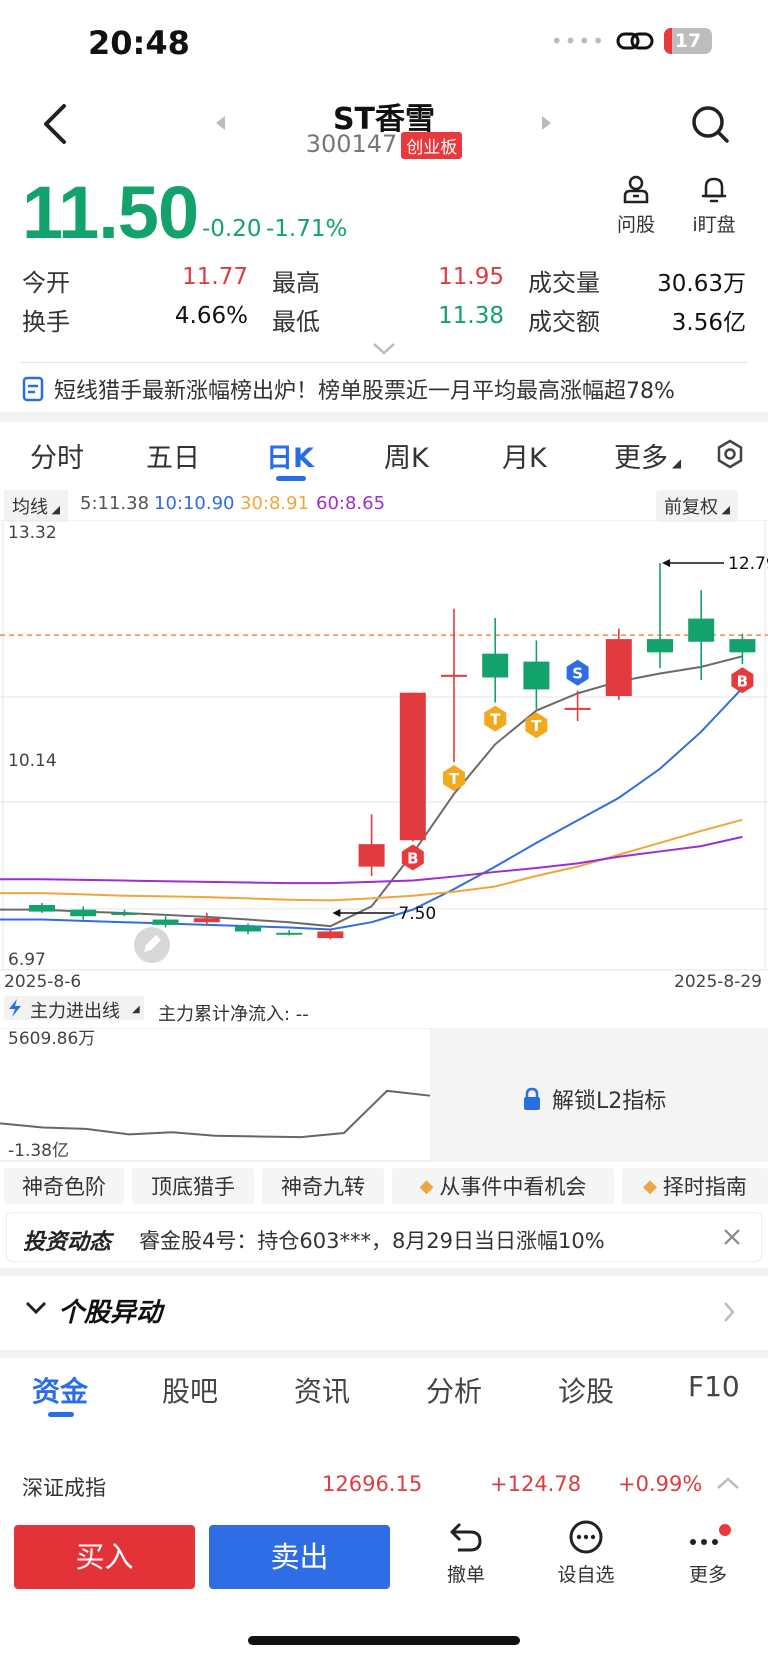 The image size is (768, 1662). I want to click on tab-five-day: 五日, so click(173, 458).